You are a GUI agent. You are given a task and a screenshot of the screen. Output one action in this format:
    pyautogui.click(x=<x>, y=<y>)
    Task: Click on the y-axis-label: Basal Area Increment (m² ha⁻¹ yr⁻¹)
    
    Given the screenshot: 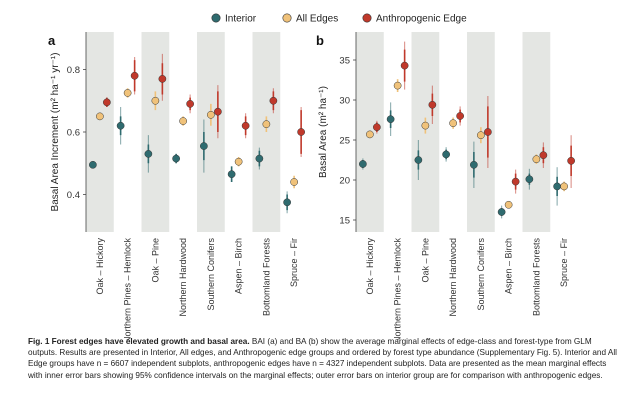 What is the action you would take?
    pyautogui.click(x=55, y=132)
    